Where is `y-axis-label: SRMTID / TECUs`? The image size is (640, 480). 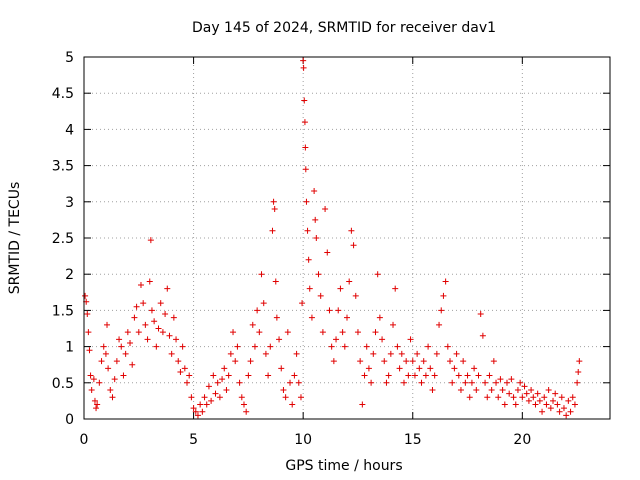
y-axis-label: SRMTID / TECUs is located at coordinates (15, 238).